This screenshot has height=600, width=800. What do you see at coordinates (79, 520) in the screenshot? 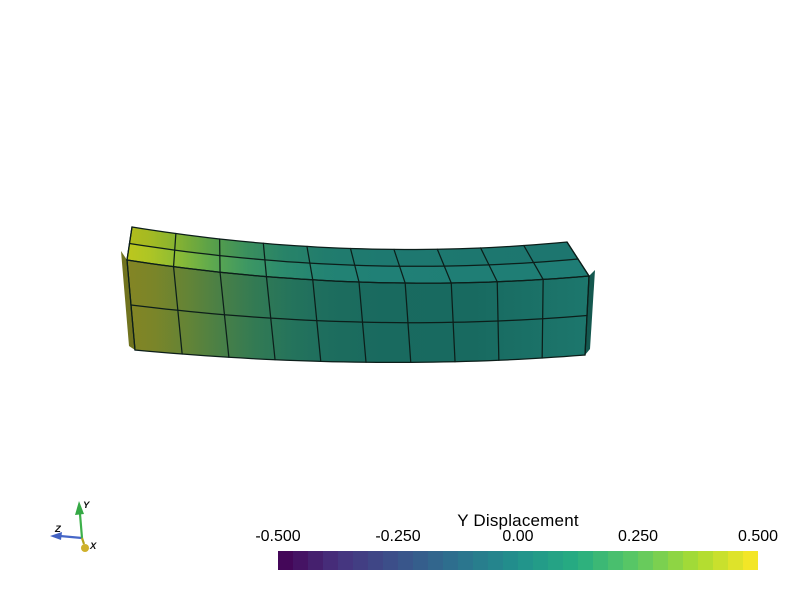
I see `y-axis-arrow-icon` at bounding box center [79, 520].